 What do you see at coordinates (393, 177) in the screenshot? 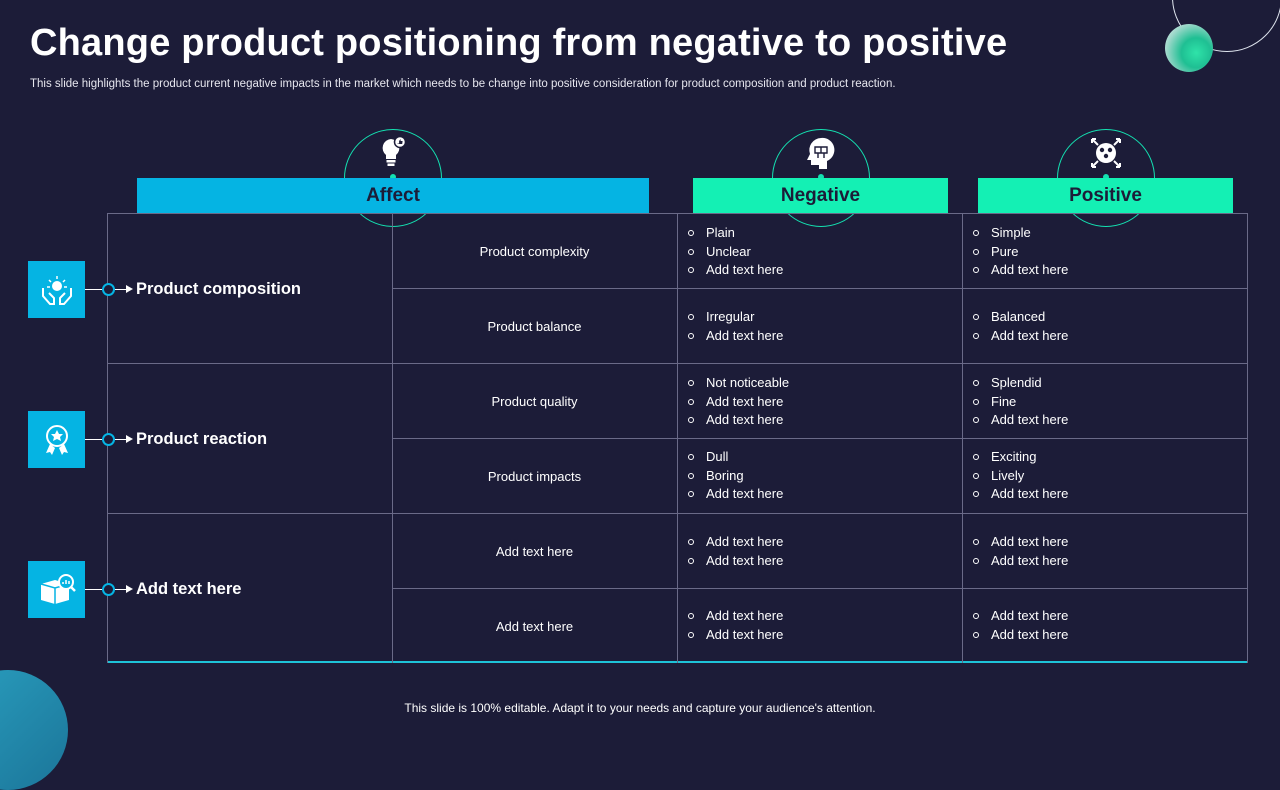
I see `affect-arc-dot` at bounding box center [393, 177].